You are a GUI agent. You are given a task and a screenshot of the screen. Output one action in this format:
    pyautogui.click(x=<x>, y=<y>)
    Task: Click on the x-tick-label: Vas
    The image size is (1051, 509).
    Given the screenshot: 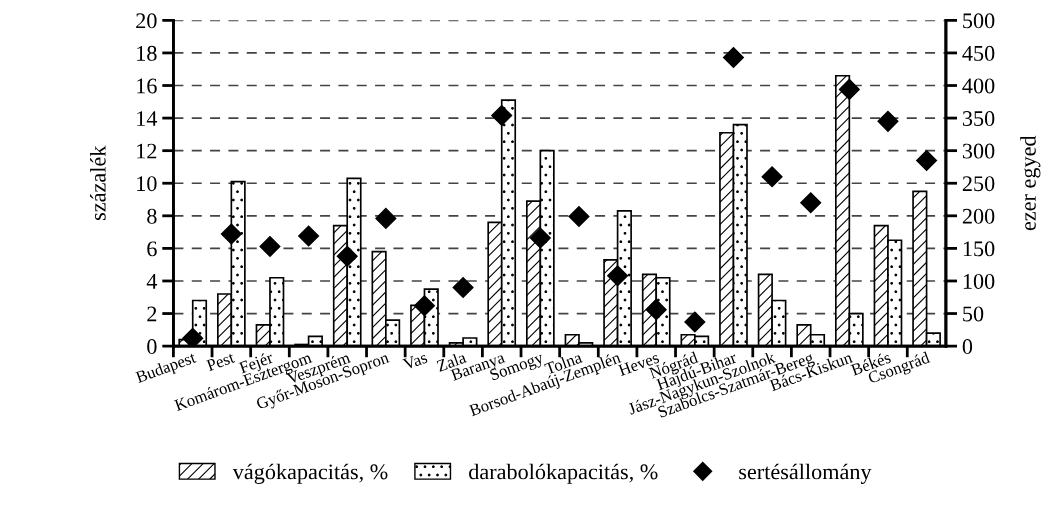 What is the action you would take?
    pyautogui.click(x=415, y=361)
    